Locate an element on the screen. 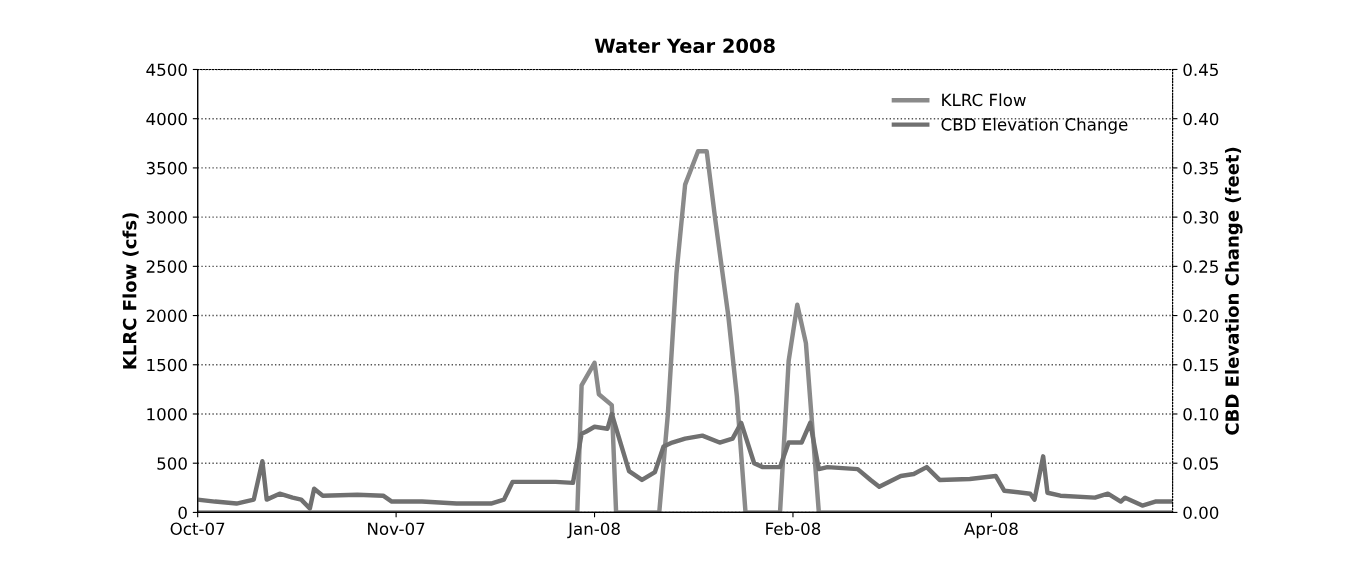  y2-tick-label: 0.35 is located at coordinates (1200, 168).